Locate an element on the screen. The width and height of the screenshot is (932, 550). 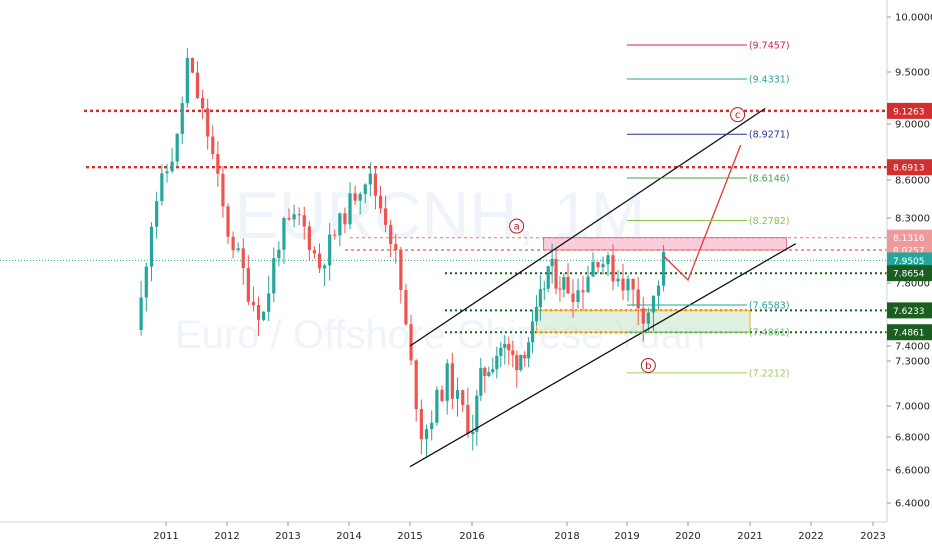
price-tick-label-9: 7.3000 is located at coordinates (912, 362).